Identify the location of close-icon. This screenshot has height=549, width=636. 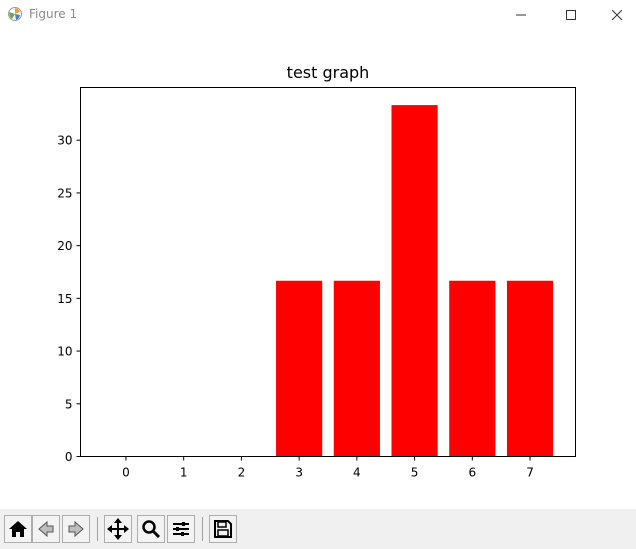
(617, 15).